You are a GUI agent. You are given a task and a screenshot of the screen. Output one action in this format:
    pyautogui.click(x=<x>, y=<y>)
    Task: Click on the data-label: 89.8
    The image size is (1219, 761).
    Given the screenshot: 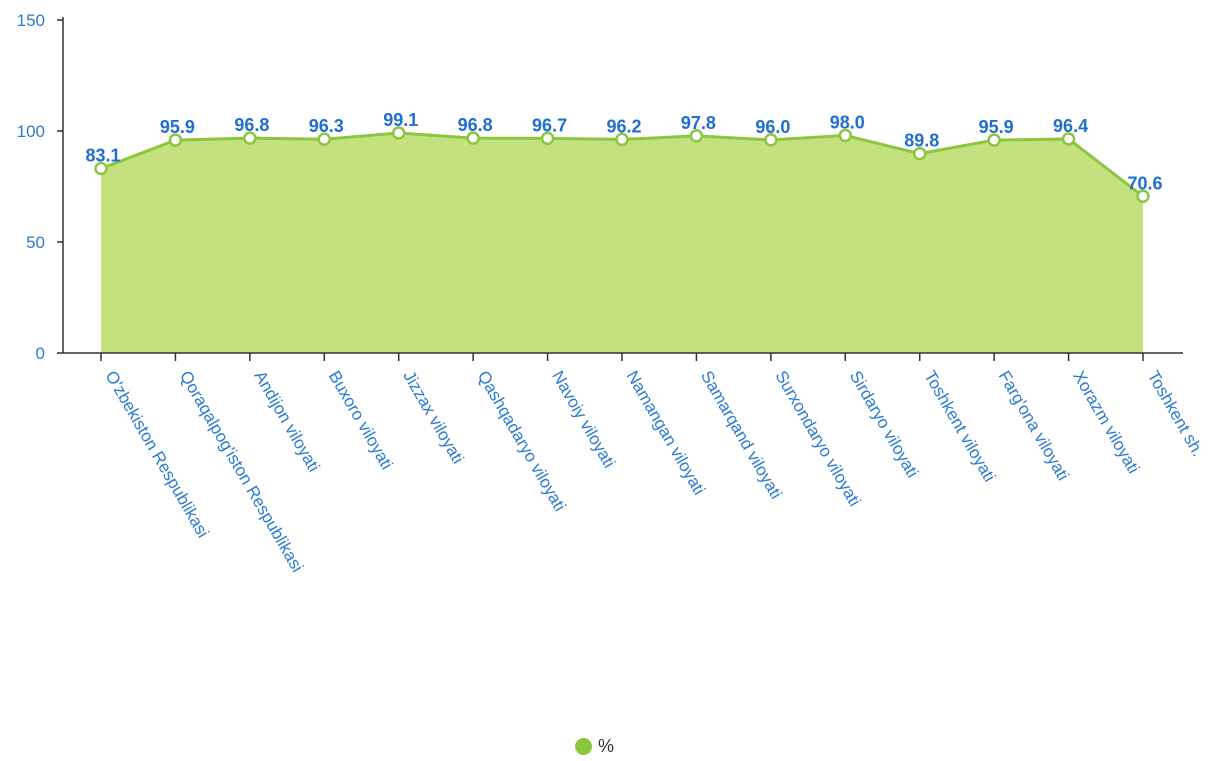 What is the action you would take?
    pyautogui.click(x=921, y=141)
    